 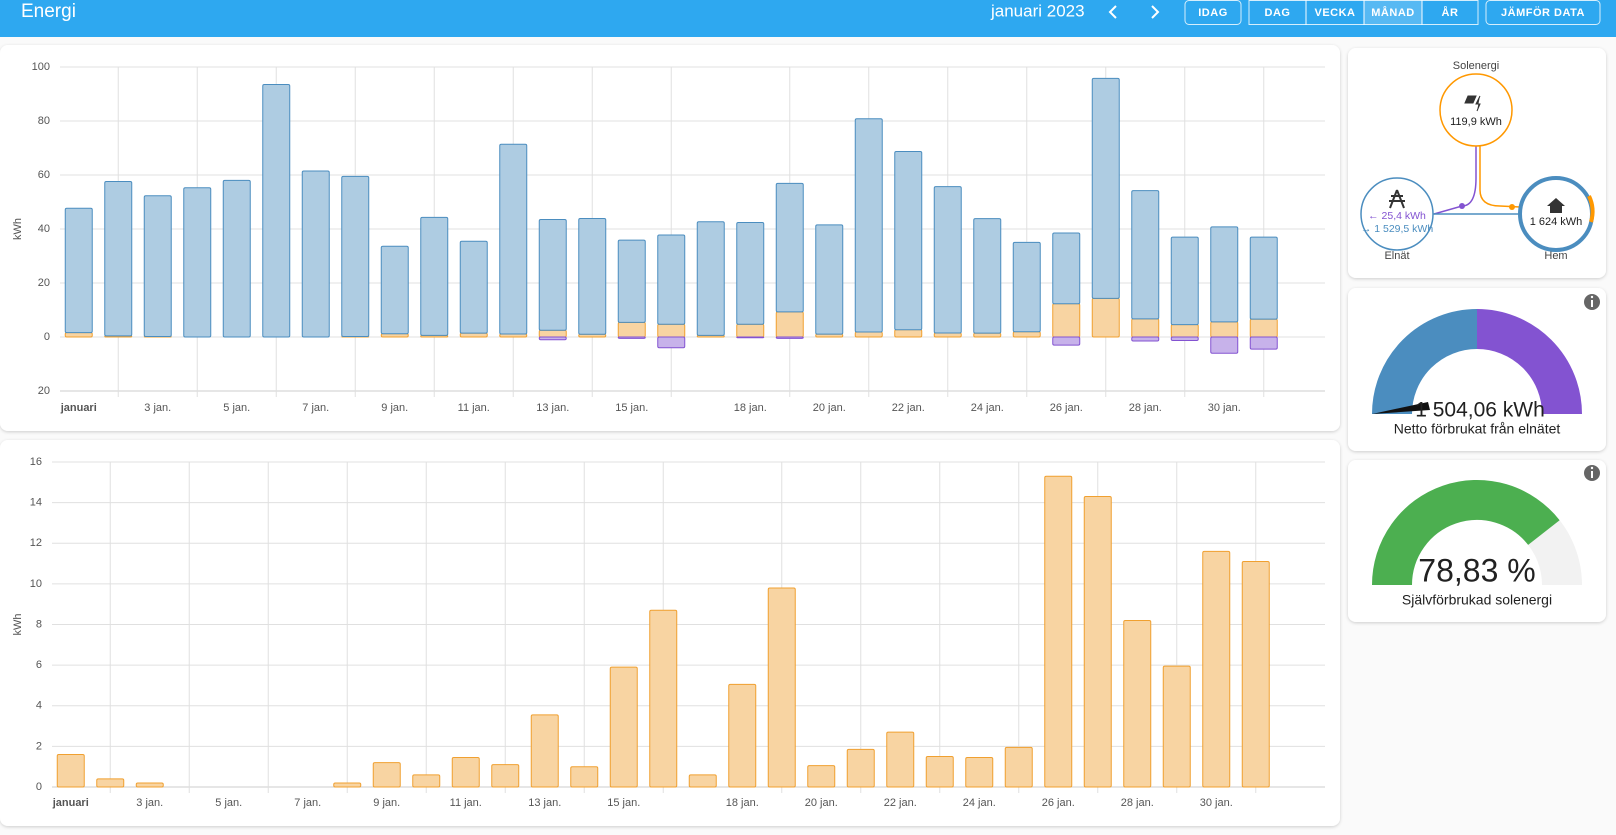 What do you see at coordinates (987, 408) in the screenshot?
I see `x-tick-label: 24 jan.` at bounding box center [987, 408].